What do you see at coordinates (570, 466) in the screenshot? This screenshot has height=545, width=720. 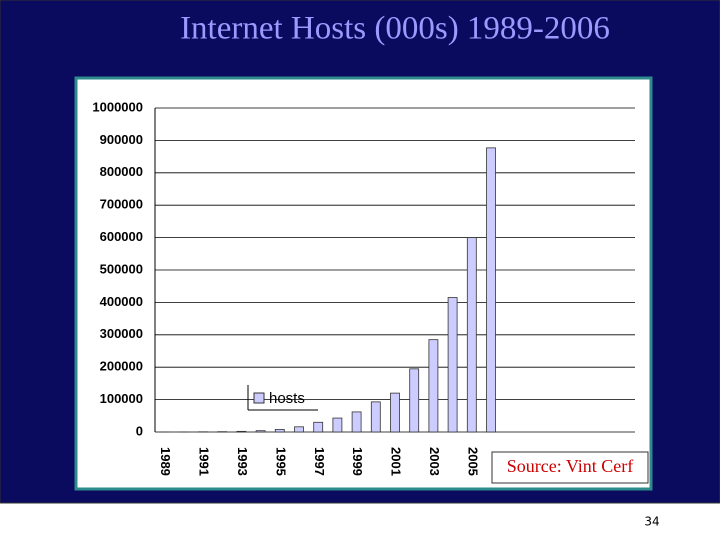 I see `source-note: Source: Vint Cerf` at bounding box center [570, 466].